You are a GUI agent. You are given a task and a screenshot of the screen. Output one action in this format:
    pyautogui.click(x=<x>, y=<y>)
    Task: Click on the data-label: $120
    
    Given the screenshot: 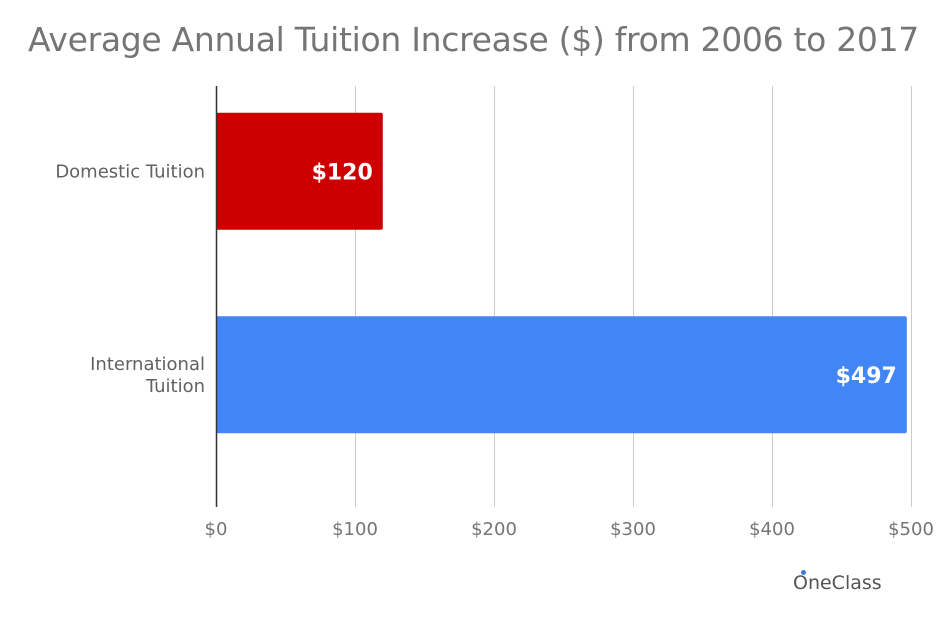 What is the action you would take?
    pyautogui.click(x=342, y=172)
    